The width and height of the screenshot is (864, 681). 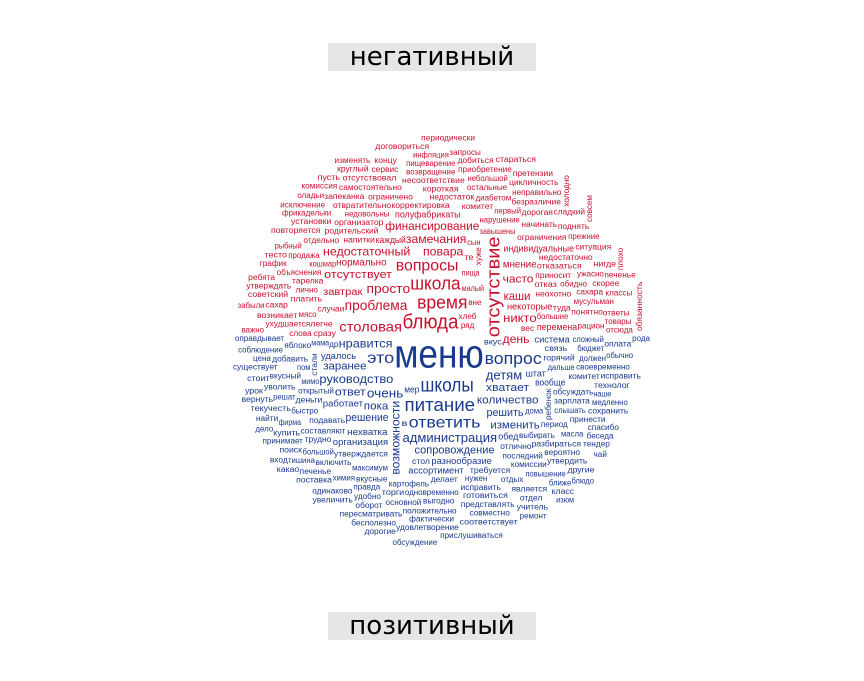 I want to click on word-pos-85: деньги, so click(x=309, y=399).